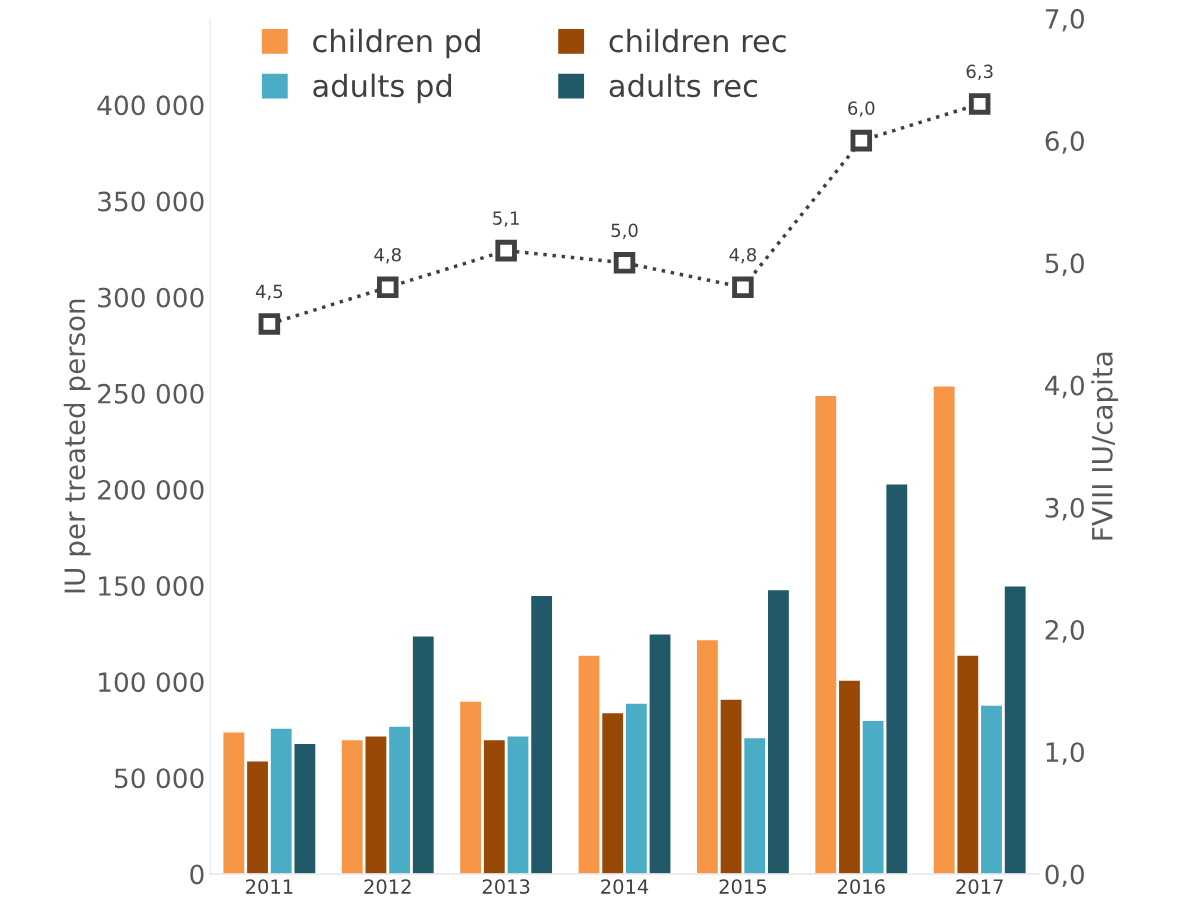  I want to click on y2-tick-label: 5,0, so click(1064, 264).